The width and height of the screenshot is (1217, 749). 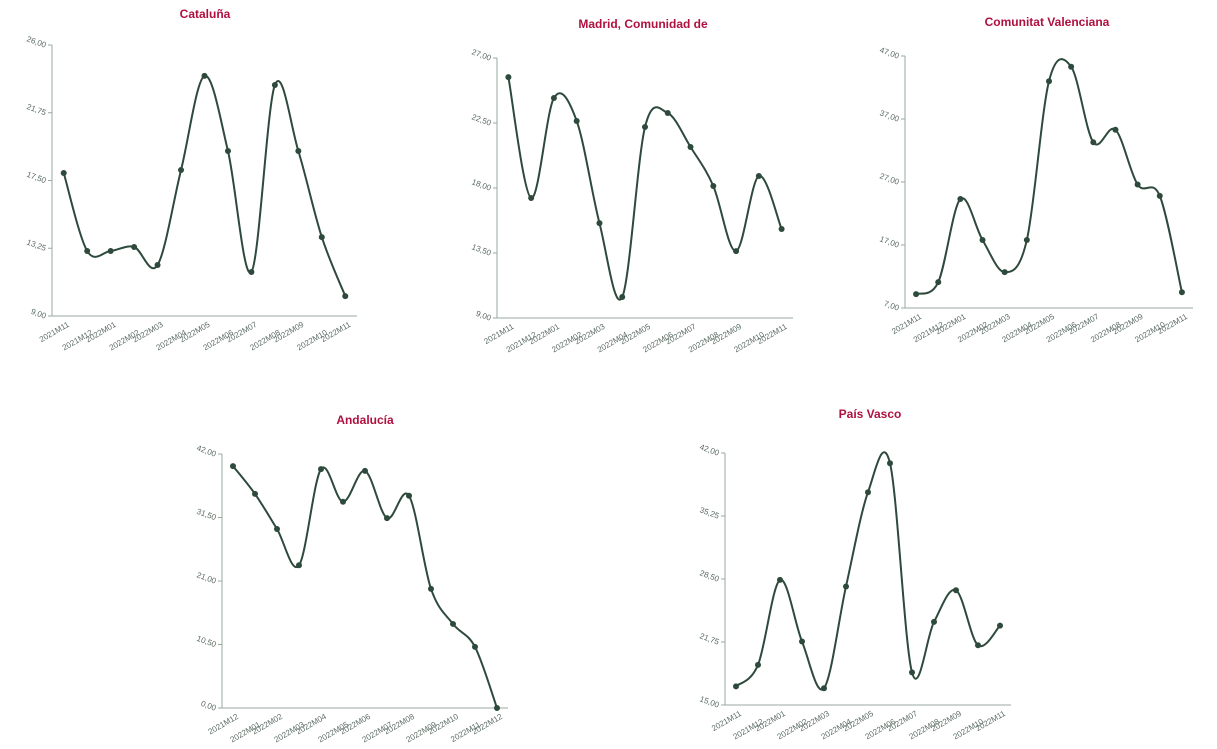 What do you see at coordinates (709, 575) in the screenshot?
I see `y-tick-label: 28,50` at bounding box center [709, 575].